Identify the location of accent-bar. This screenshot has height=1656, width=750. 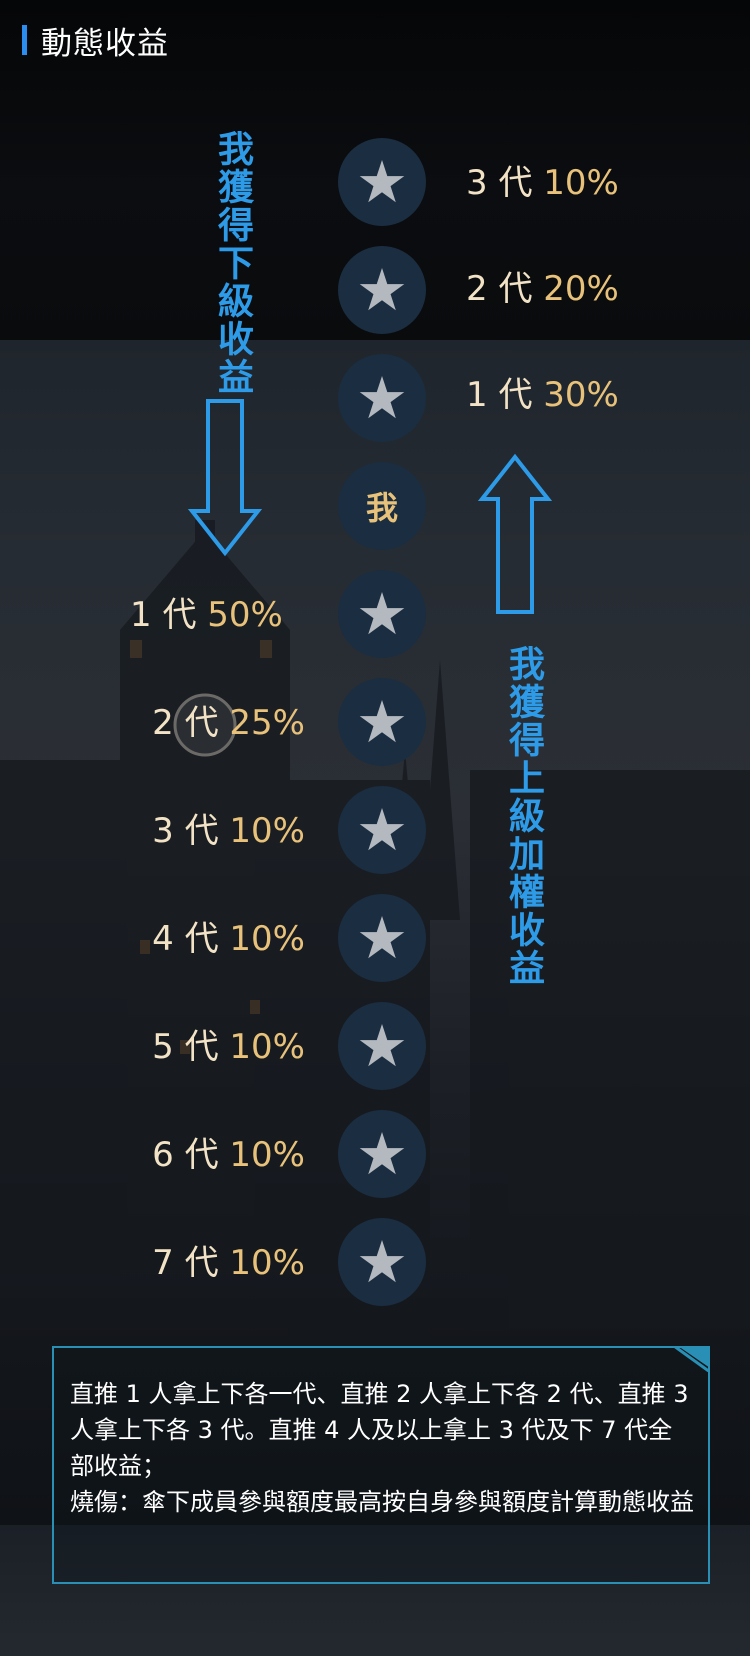
(24, 40).